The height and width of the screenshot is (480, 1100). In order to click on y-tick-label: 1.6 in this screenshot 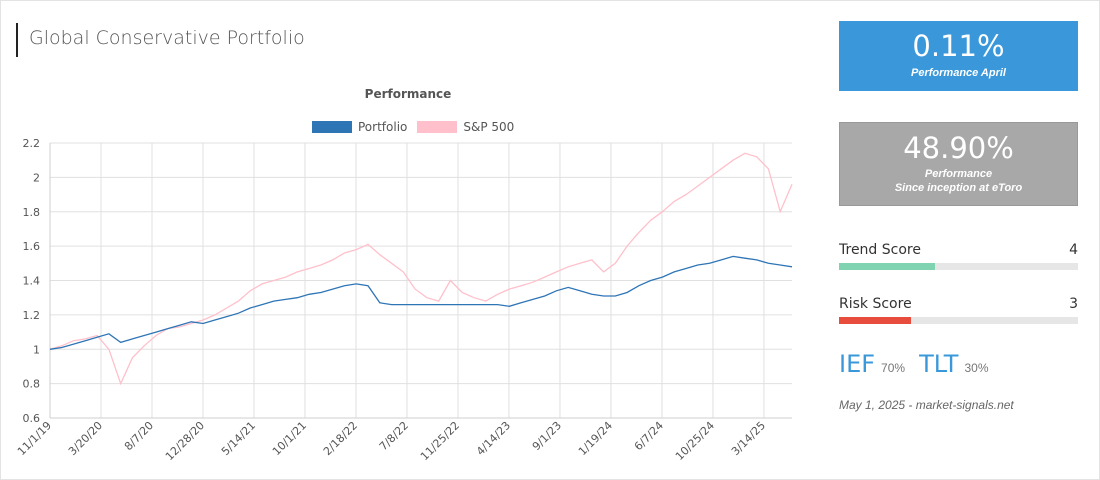, I will do `click(32, 246)`.